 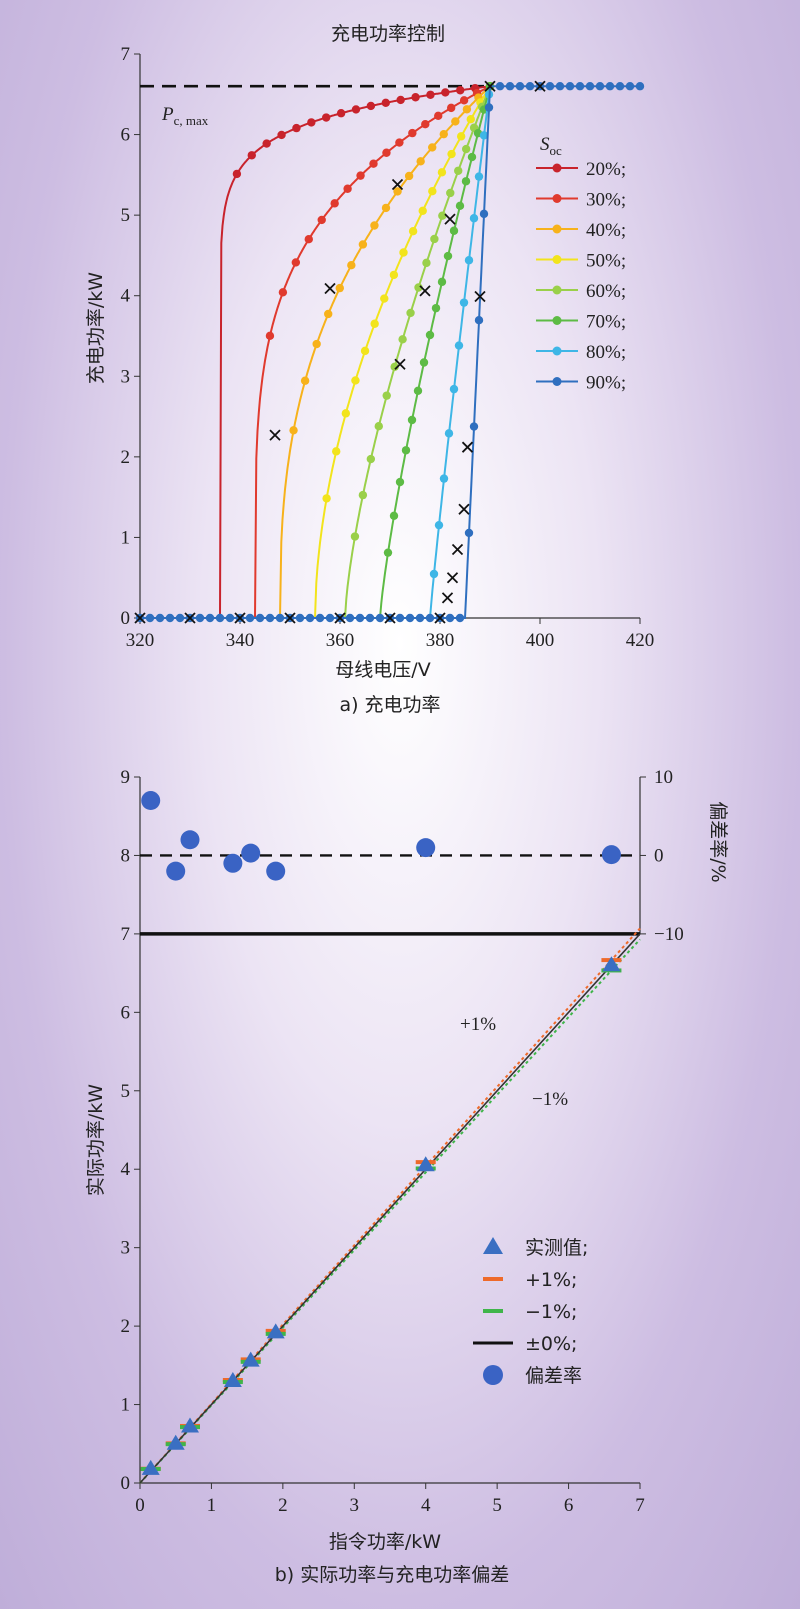 What do you see at coordinates (340, 640) in the screenshot?
I see `chart-a-x-tick-label: 360` at bounding box center [340, 640].